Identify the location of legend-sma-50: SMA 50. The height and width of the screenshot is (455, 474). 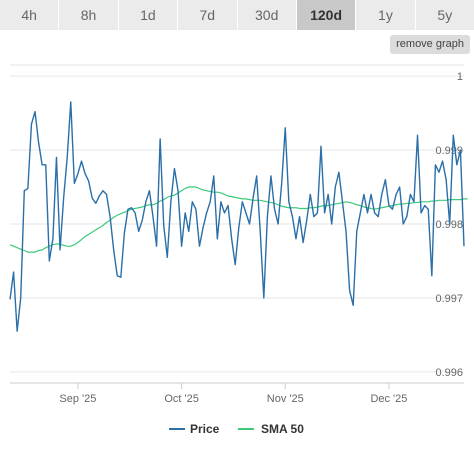
(271, 429).